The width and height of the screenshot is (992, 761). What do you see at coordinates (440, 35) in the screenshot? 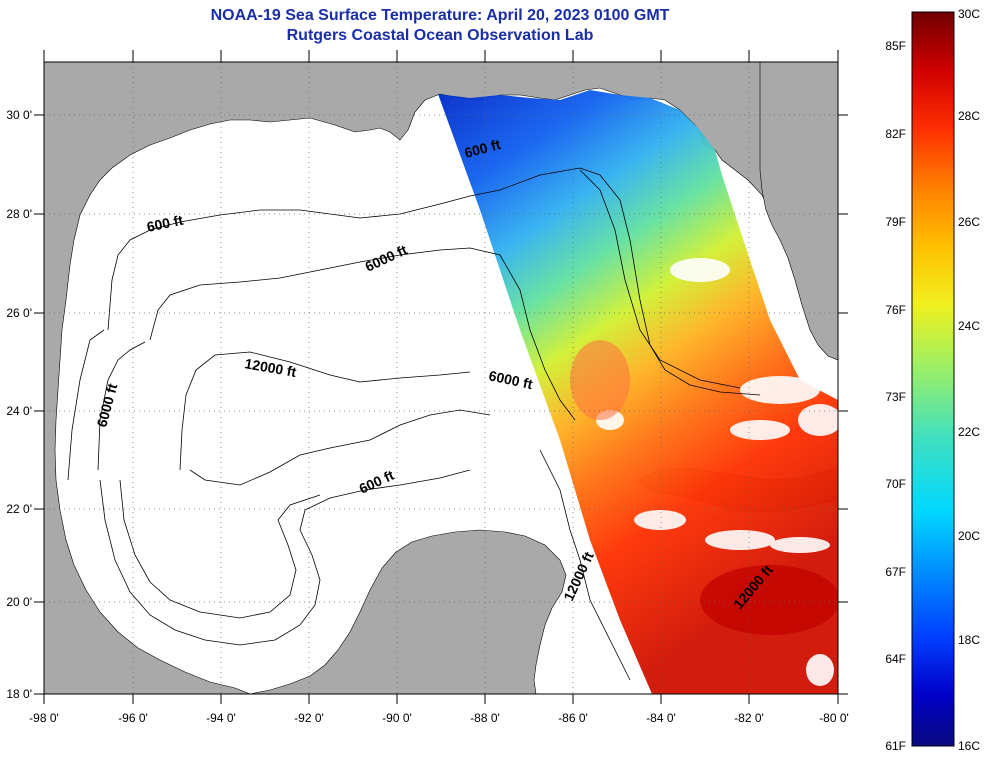
I see `title-line-2: Rutgers Coastal Ocean Observation Lab` at bounding box center [440, 35].